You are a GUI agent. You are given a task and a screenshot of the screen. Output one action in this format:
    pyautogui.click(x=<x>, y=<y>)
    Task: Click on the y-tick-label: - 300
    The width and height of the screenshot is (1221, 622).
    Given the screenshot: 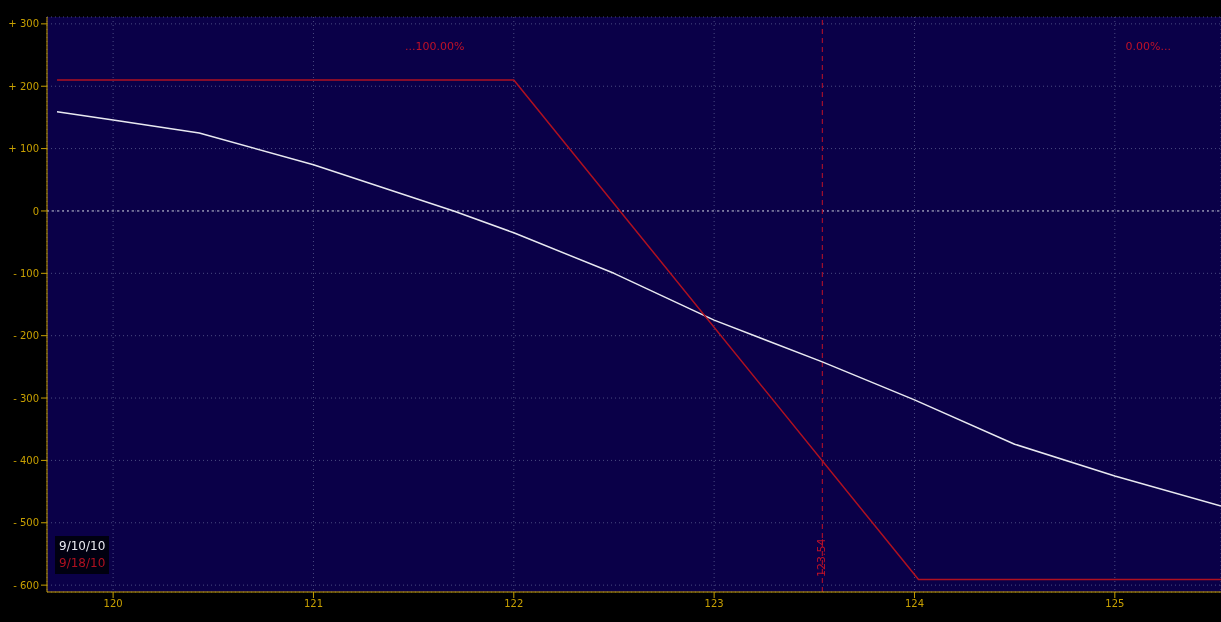 What is the action you would take?
    pyautogui.click(x=26, y=398)
    